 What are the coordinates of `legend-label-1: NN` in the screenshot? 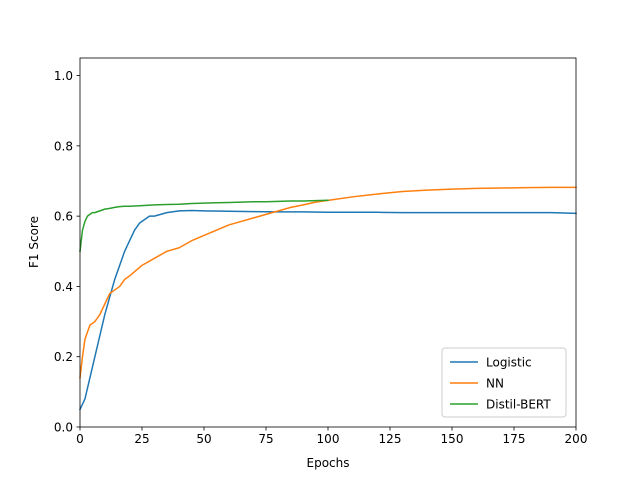 It's located at (495, 384).